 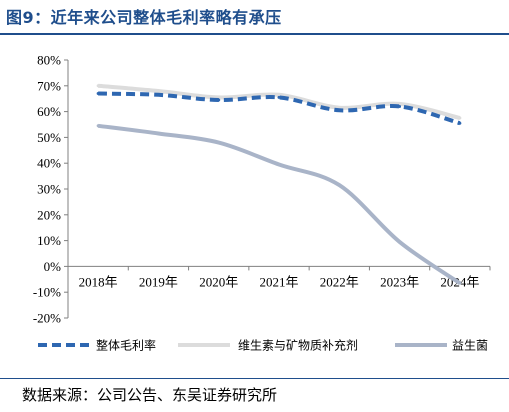 I want to click on y-axis: 80% 70% 60% 50% 40% 30% 20% 10% 0% -10% -20%, so click(x=51, y=189).